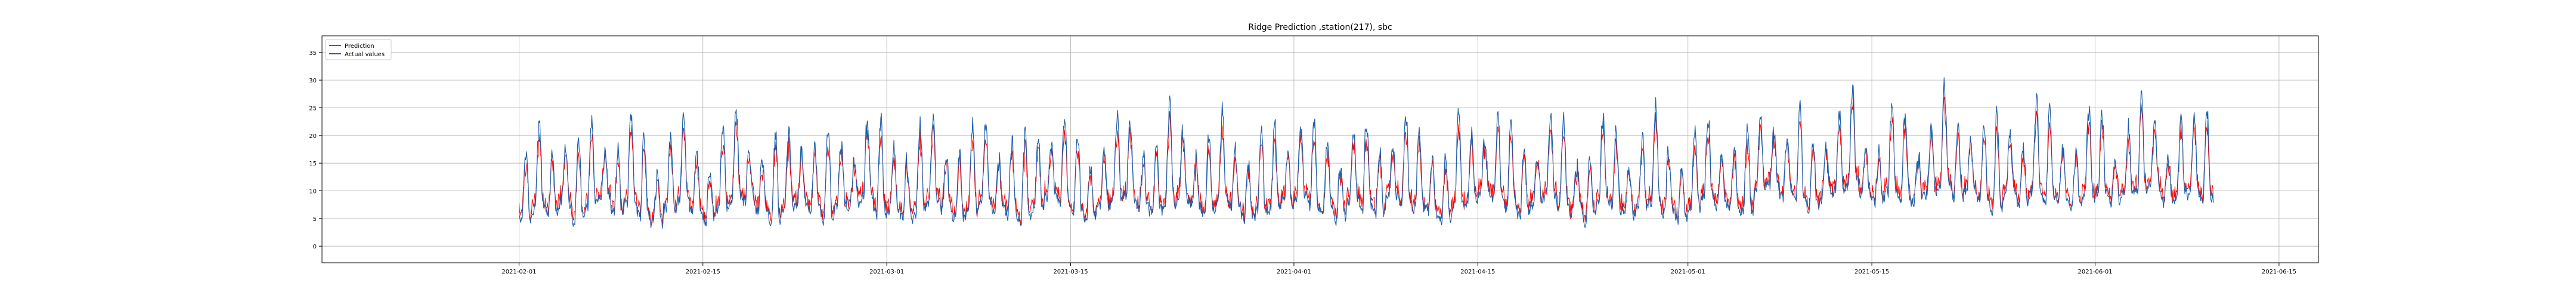 The height and width of the screenshot is (301, 2576). What do you see at coordinates (2279, 272) in the screenshot?
I see `x-tick-label: 2021-06-15` at bounding box center [2279, 272].